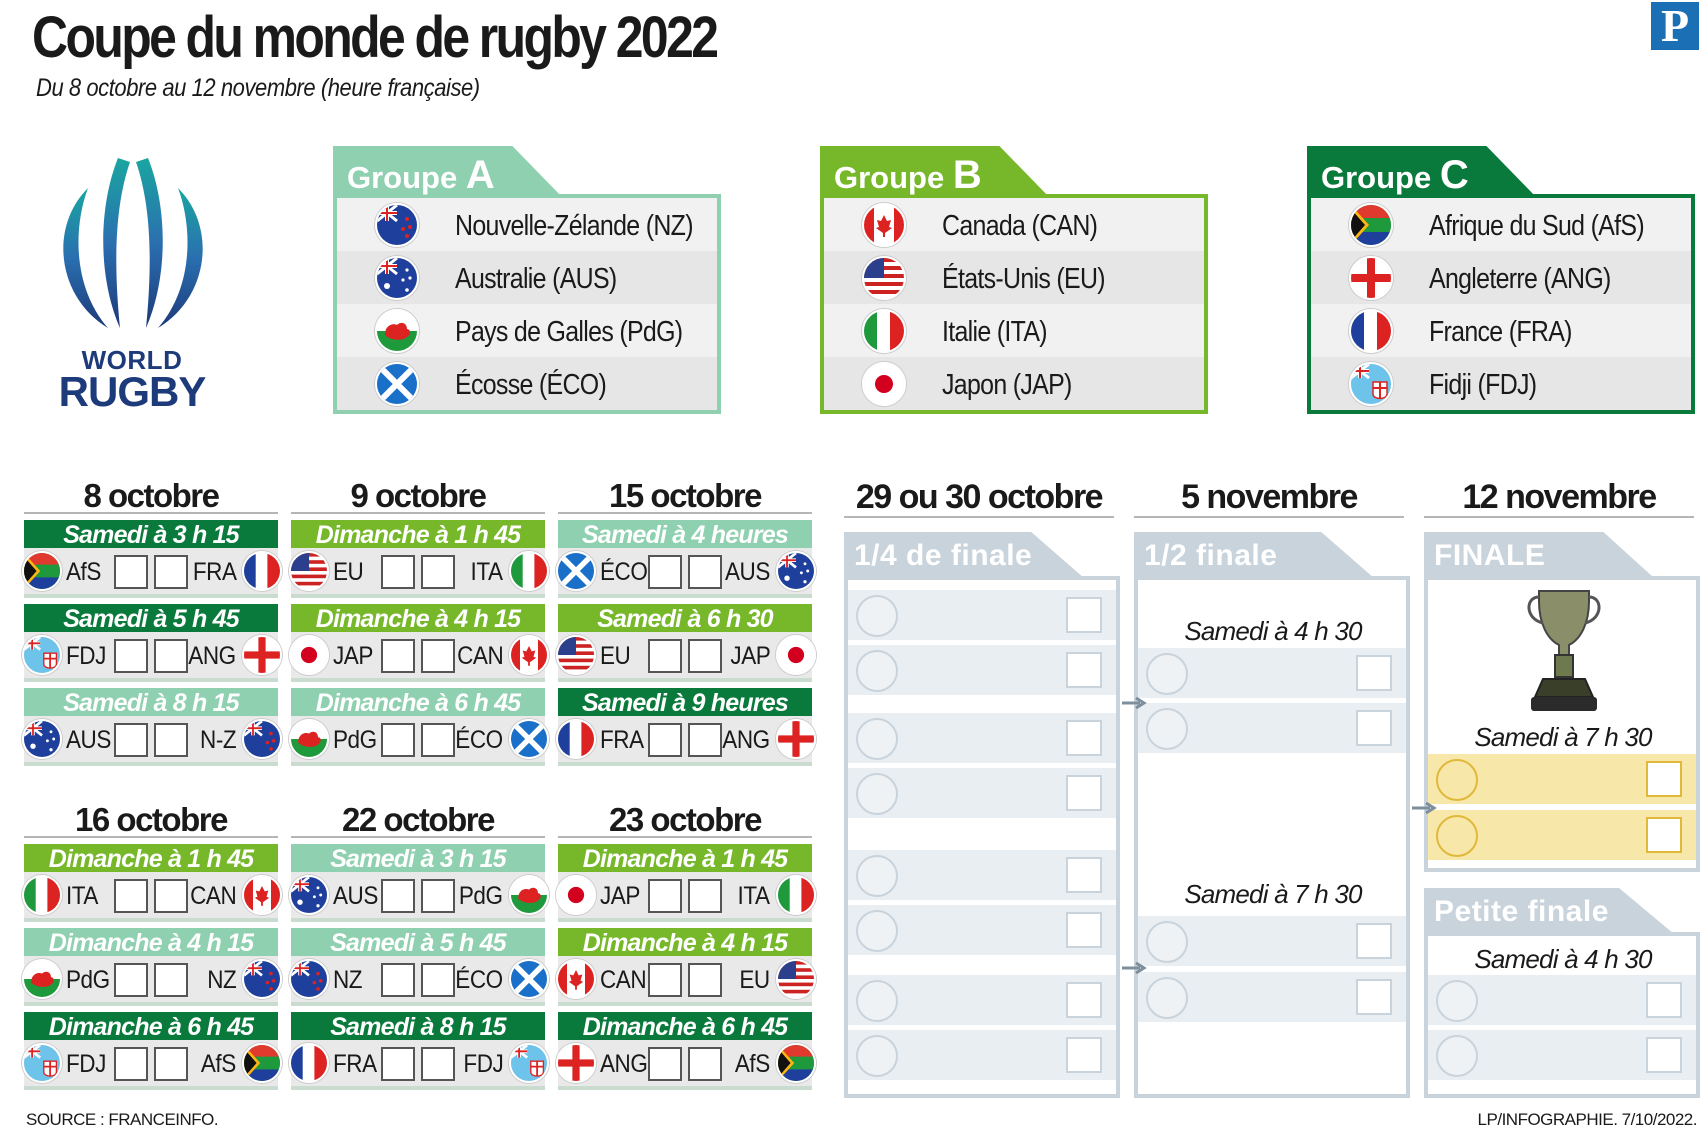  Describe the element at coordinates (418, 820) in the screenshot. I see `day-date: 22 octobre` at that location.